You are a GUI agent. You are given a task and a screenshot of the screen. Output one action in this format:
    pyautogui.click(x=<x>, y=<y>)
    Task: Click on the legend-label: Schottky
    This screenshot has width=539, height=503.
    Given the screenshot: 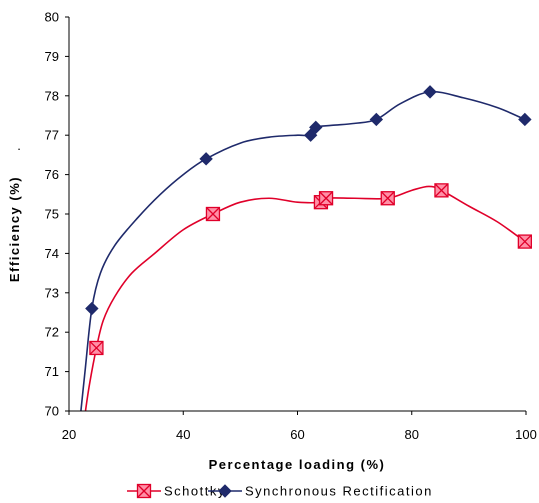 What is the action you would take?
    pyautogui.click(x=195, y=491)
    